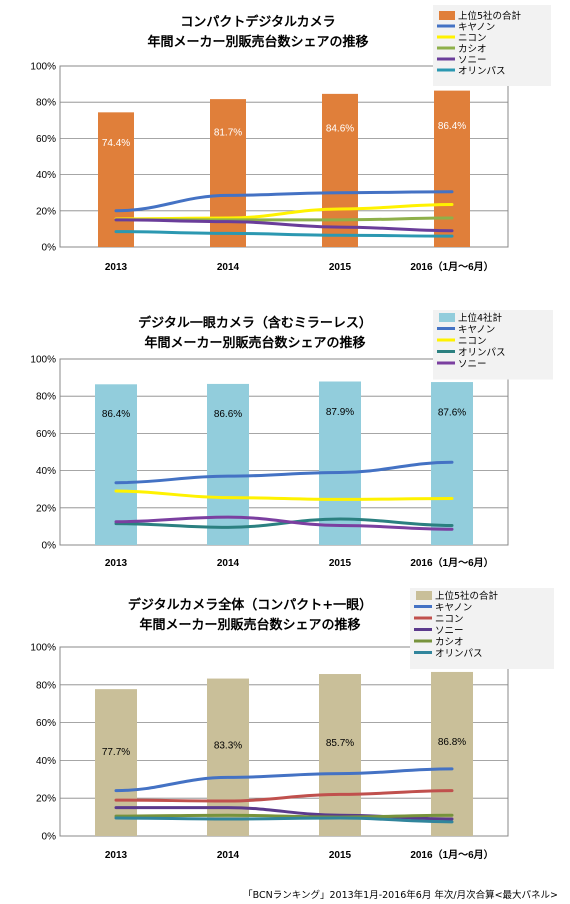 The width and height of the screenshot is (570, 904). I want to click on data-label: 86.8%, so click(452, 742).